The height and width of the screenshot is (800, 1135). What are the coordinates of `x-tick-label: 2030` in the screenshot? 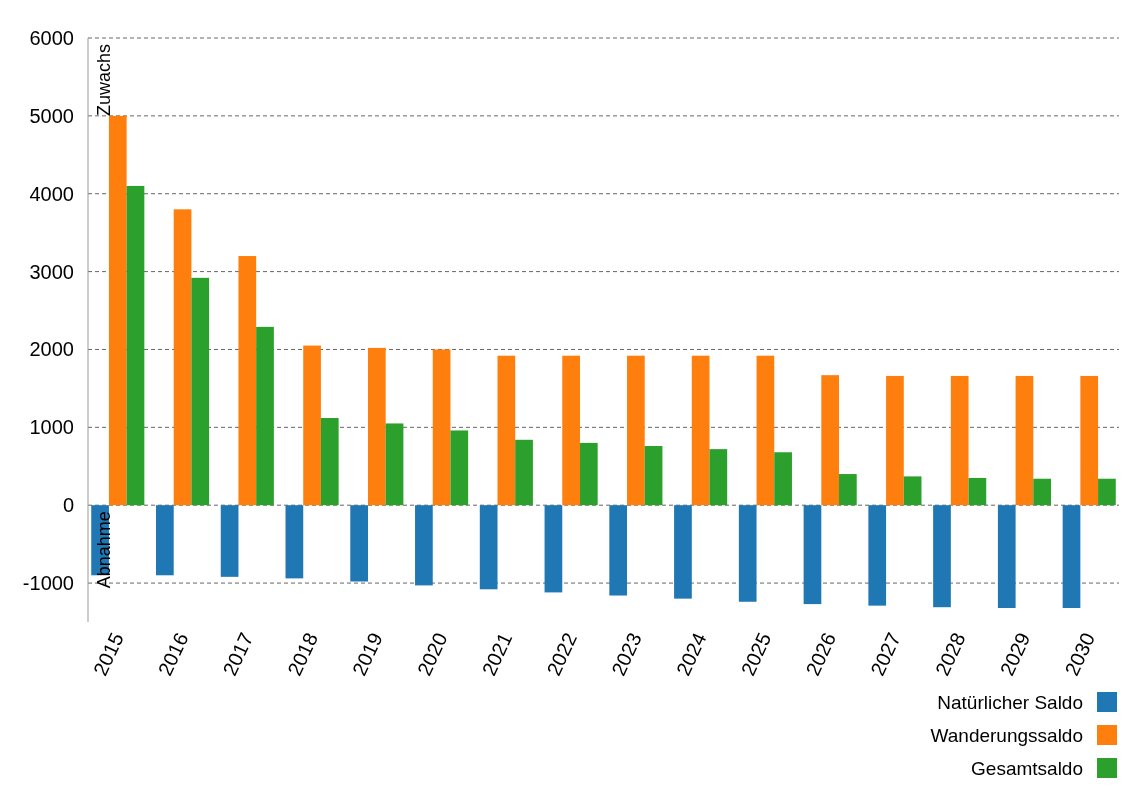 It's located at (1080, 654).